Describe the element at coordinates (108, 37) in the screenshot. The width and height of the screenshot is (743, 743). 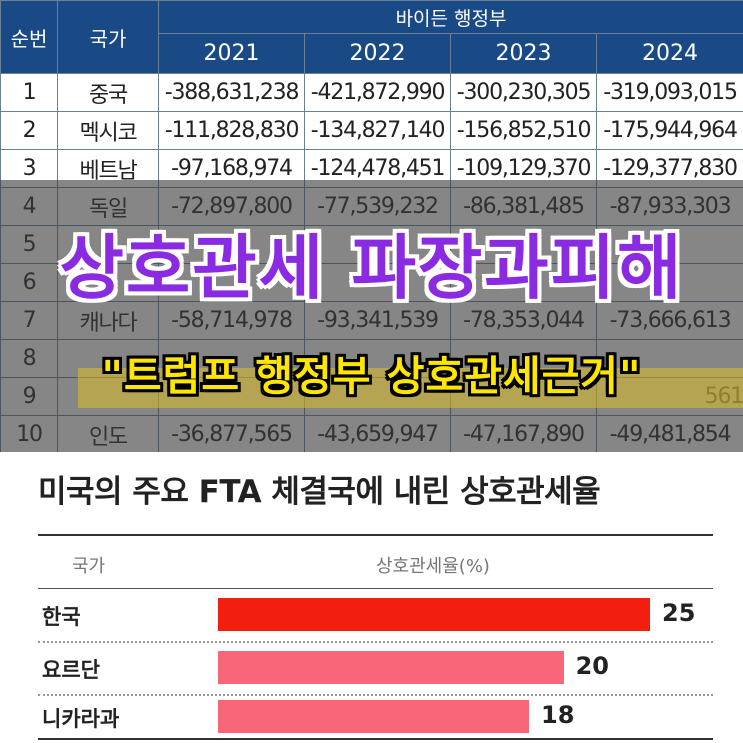
I see `country-header: 국가` at that location.